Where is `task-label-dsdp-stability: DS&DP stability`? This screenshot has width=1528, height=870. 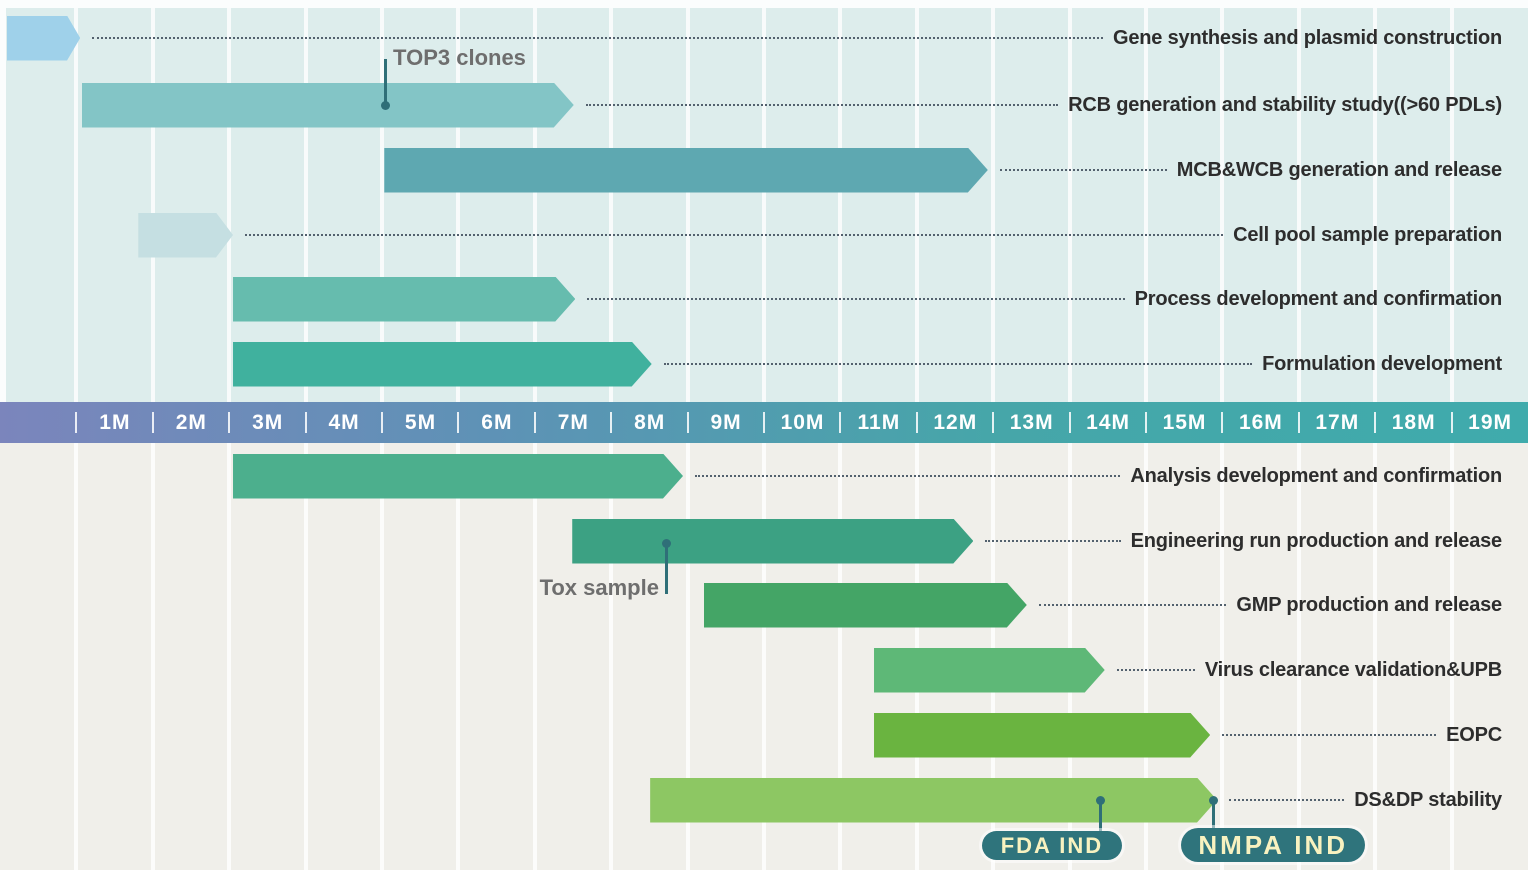
task-label-dsdp-stability: DS&DP stability is located at coordinates (1428, 799).